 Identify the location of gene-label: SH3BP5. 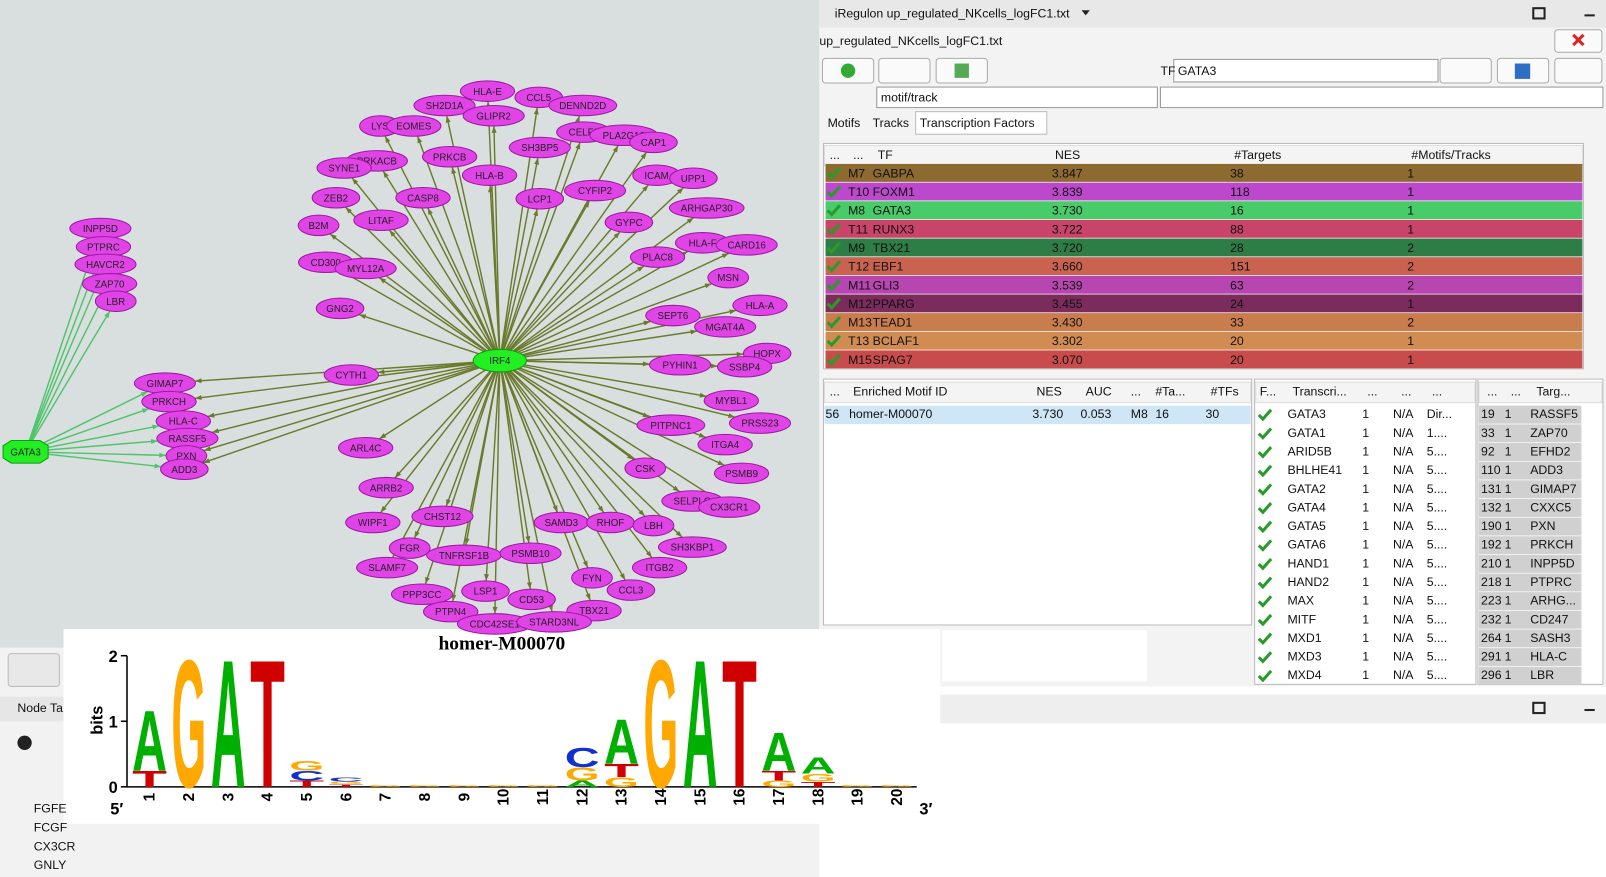
(539, 148).